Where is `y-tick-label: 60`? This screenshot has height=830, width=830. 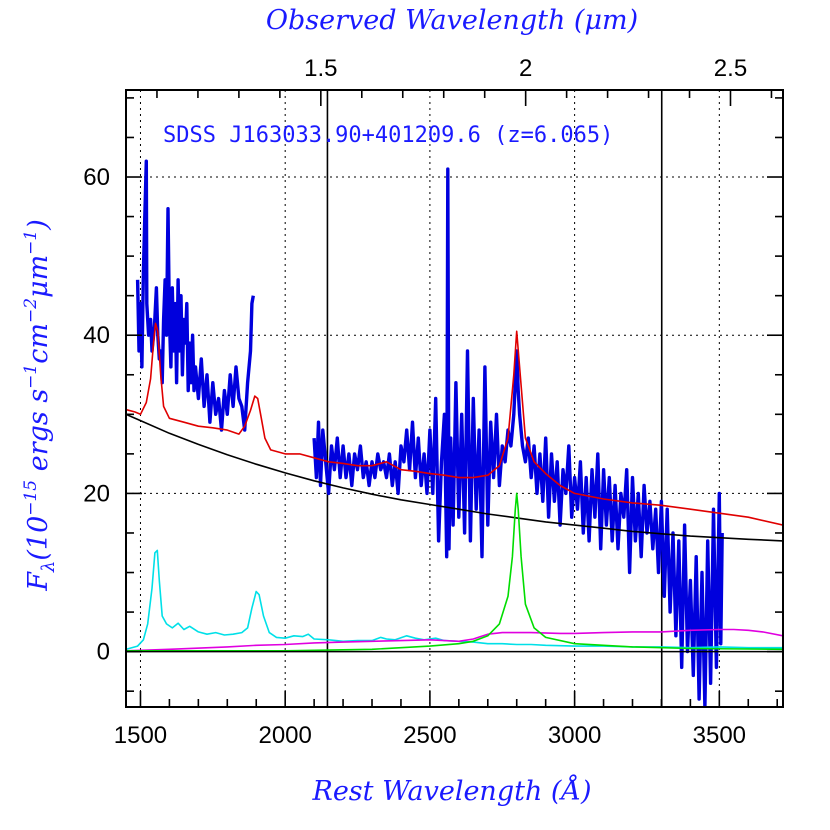 y-tick-label: 60 is located at coordinates (96, 177).